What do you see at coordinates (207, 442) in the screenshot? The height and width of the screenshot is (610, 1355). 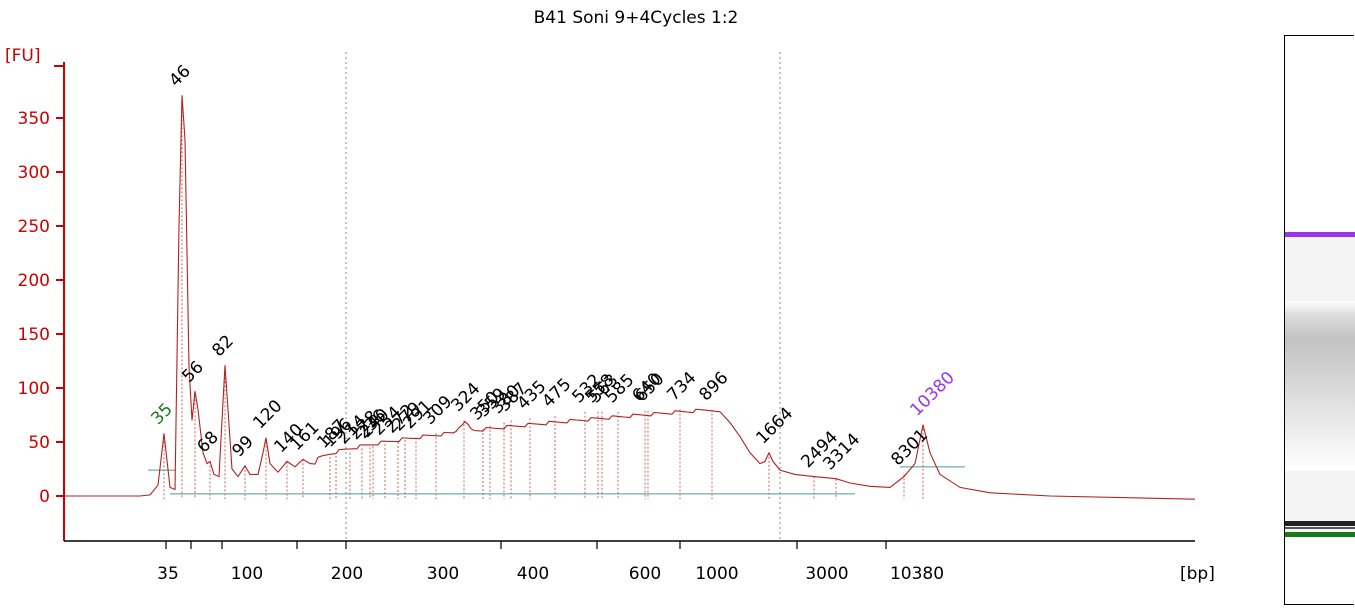 I see `peak-label: 68` at bounding box center [207, 442].